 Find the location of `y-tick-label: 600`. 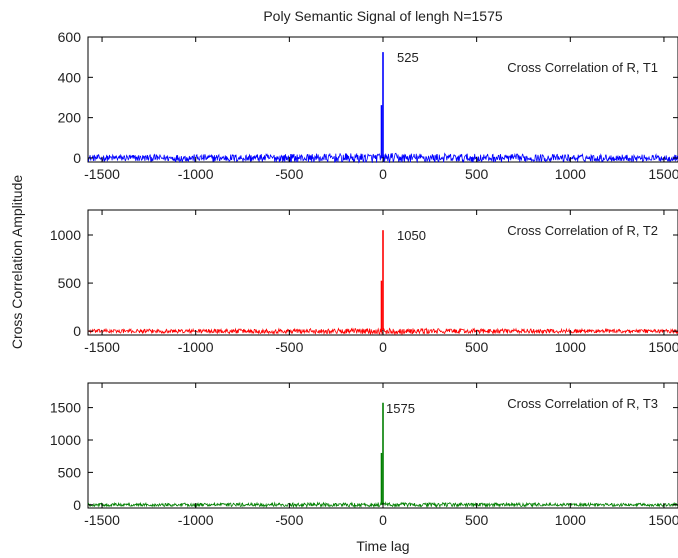

y-tick-label: 600 is located at coordinates (70, 37).